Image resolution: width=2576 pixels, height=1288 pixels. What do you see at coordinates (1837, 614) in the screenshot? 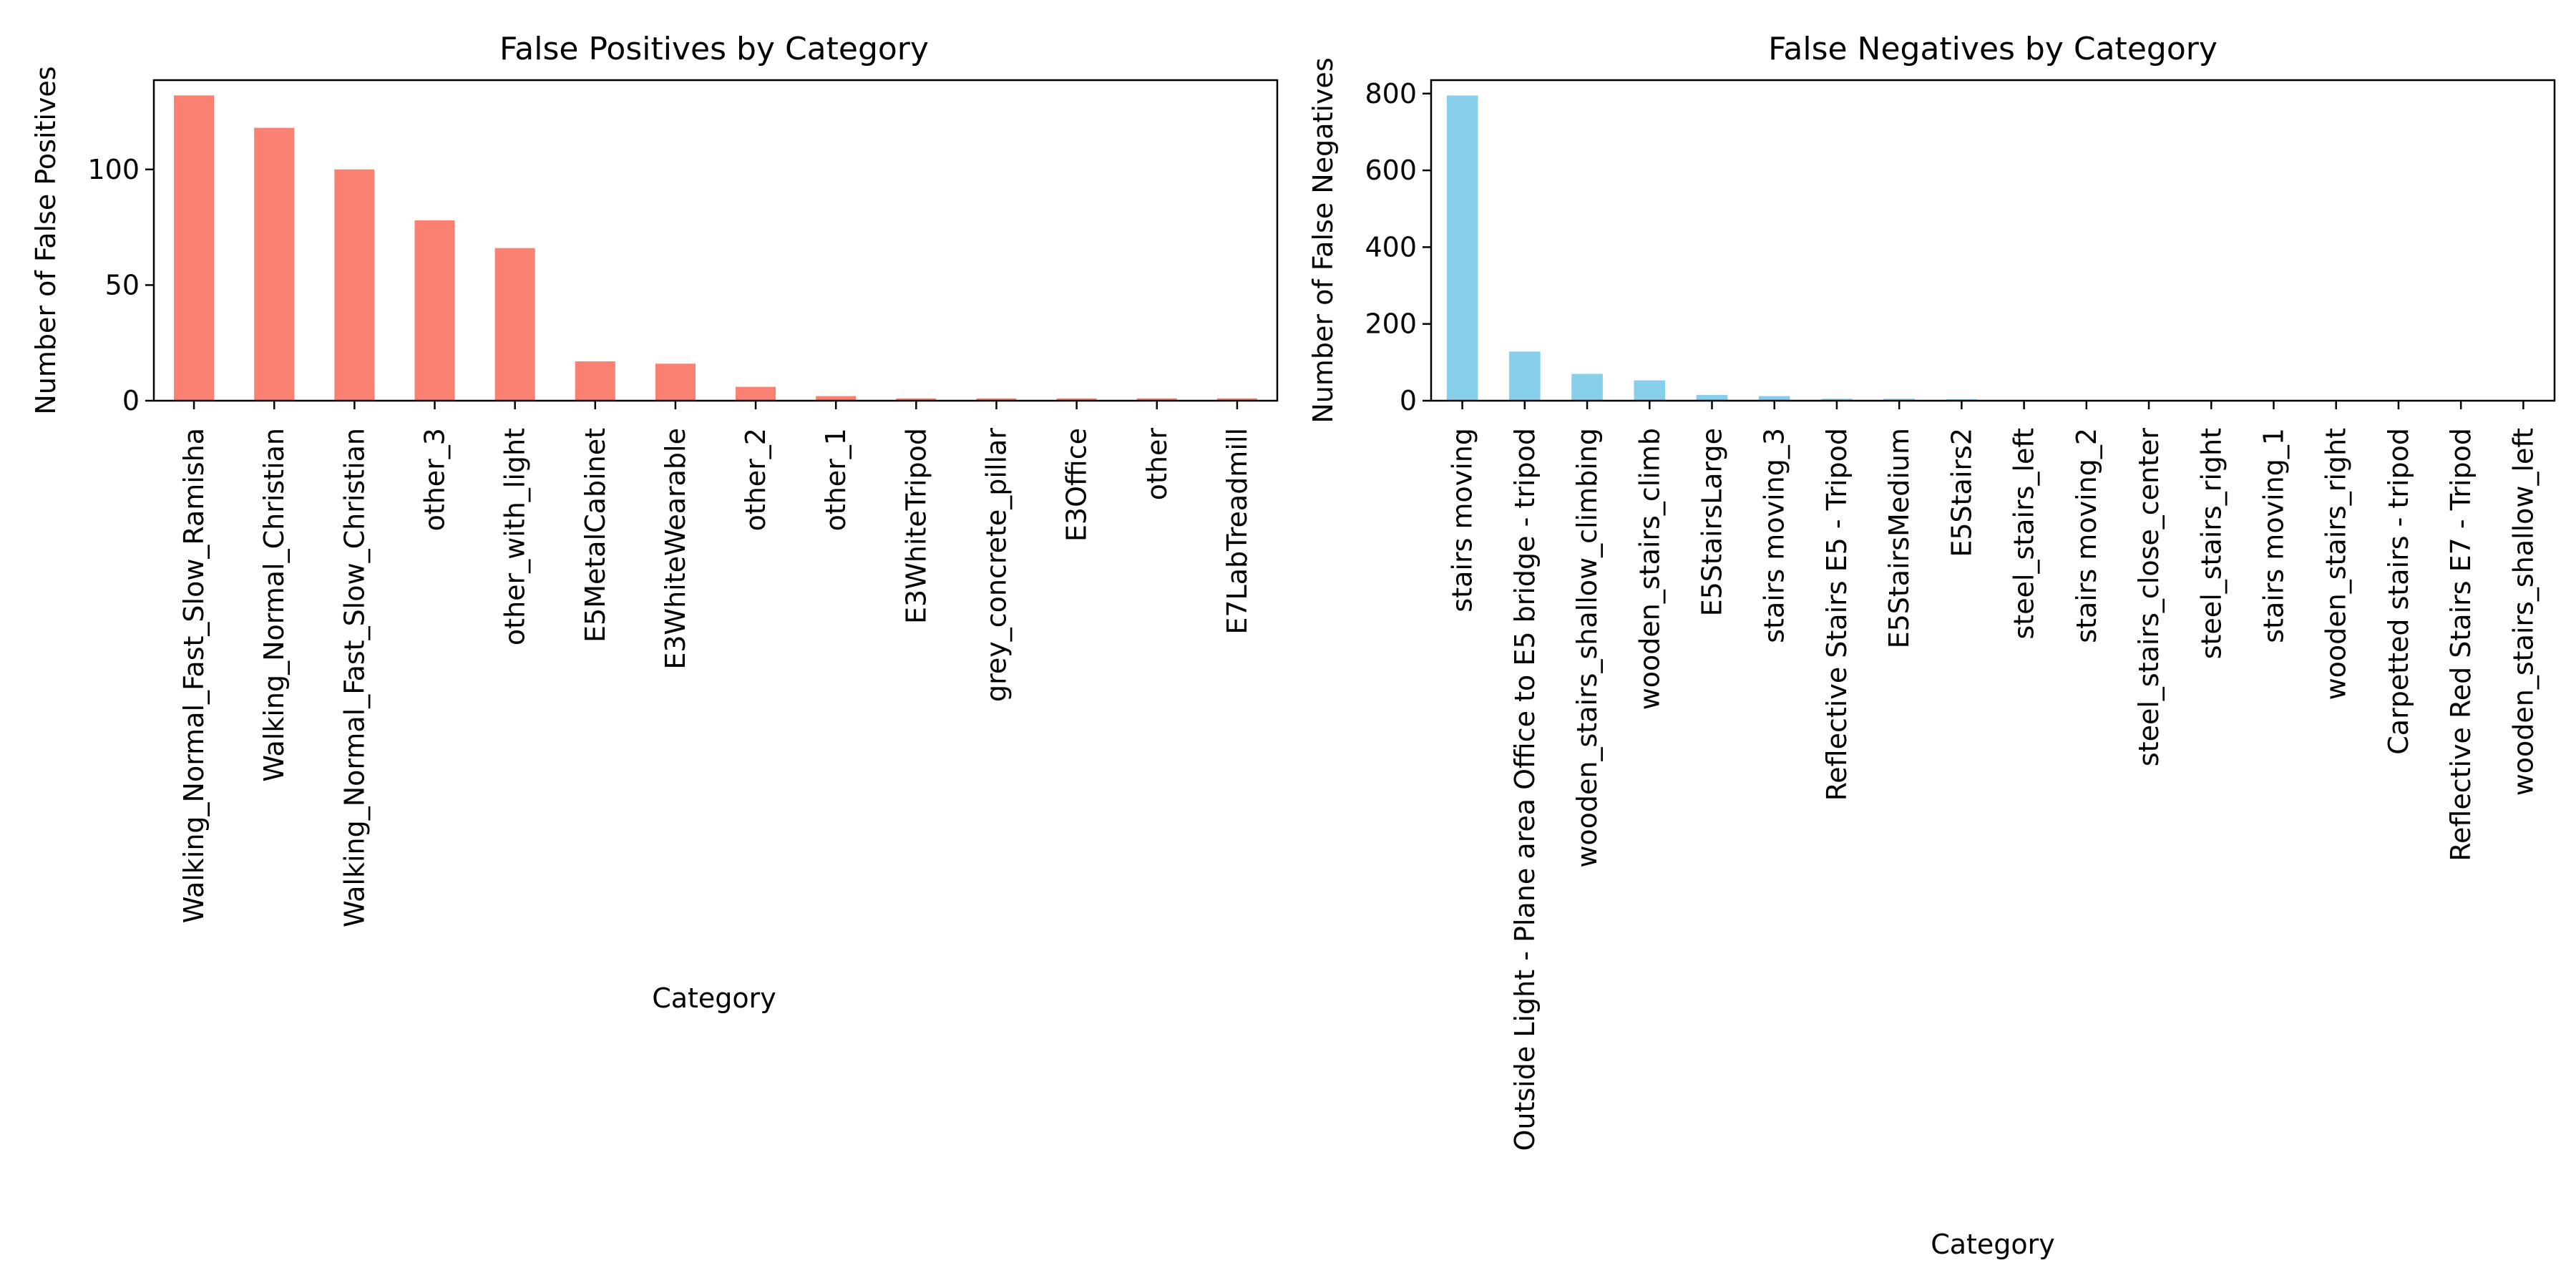
I see `x-tick-label: Reflective Stairs E5 - Tripod` at bounding box center [1837, 614].